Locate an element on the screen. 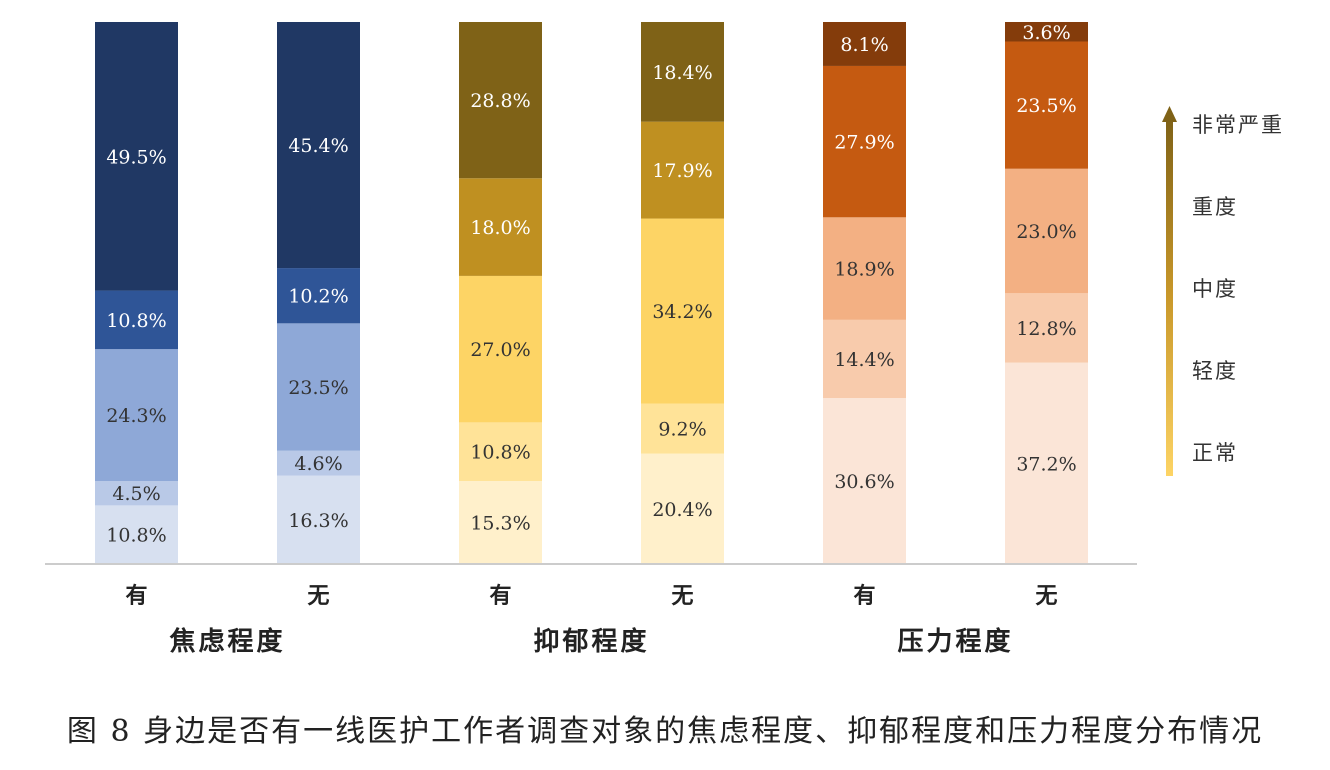 This screenshot has height=770, width=1330. group-label: 焦虑程度 is located at coordinates (227, 641).